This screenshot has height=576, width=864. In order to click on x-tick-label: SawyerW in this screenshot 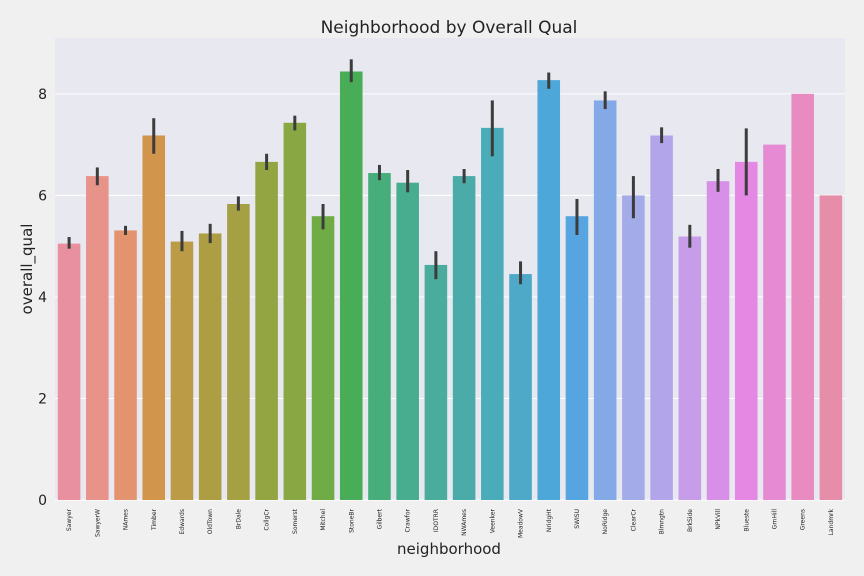, I will do `click(97, 523)`.